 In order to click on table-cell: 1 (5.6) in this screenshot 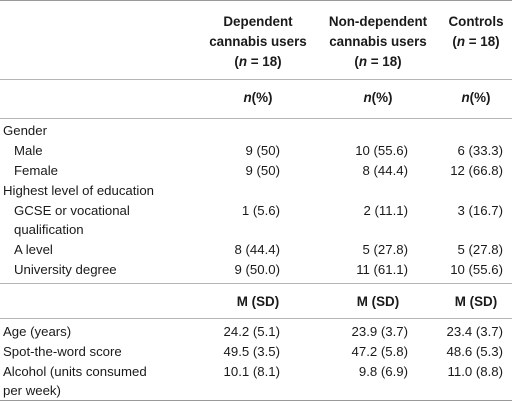, I will do `click(260, 210)`.